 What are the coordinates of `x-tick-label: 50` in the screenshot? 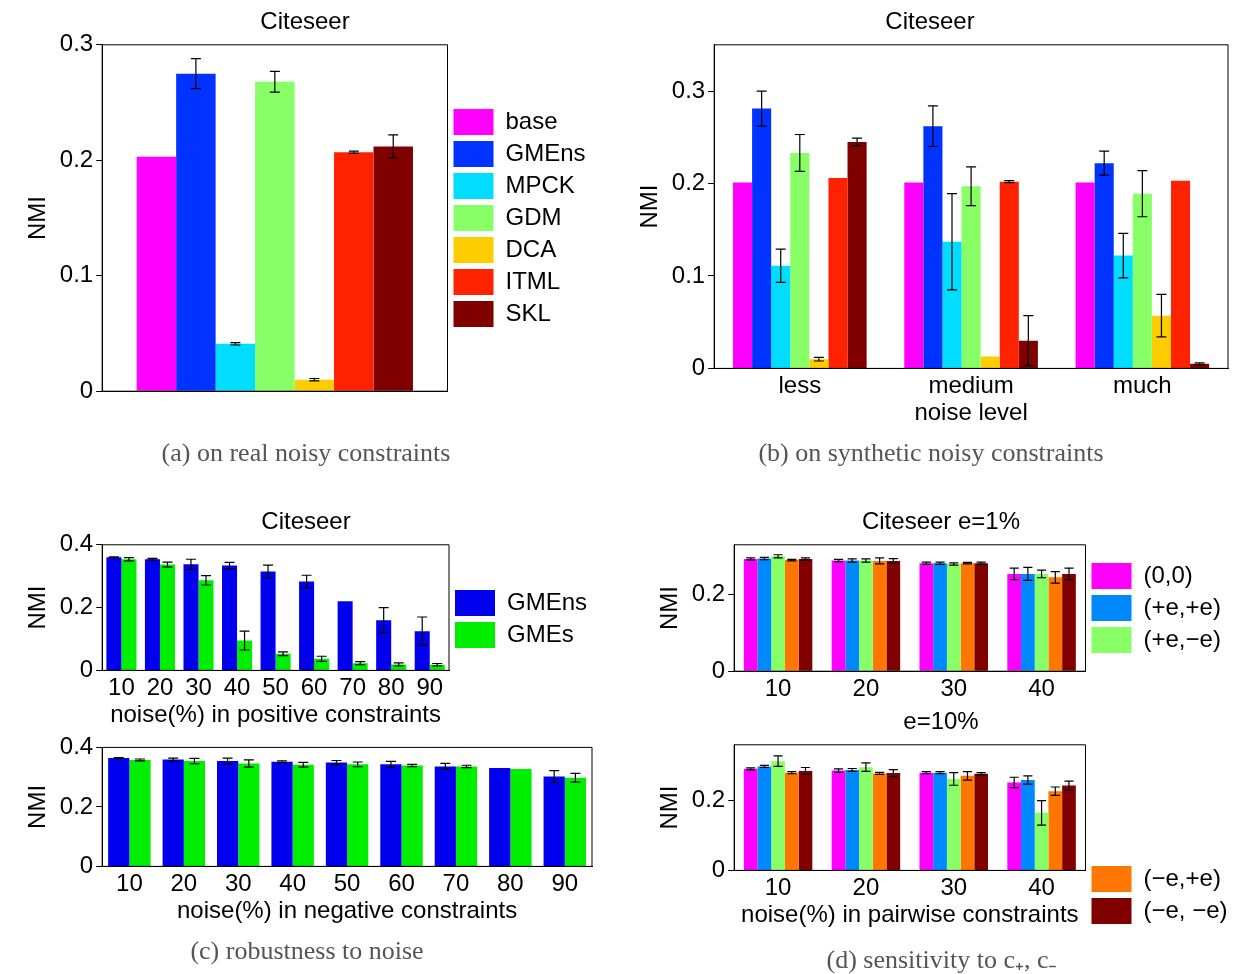 It's located at (275, 687).